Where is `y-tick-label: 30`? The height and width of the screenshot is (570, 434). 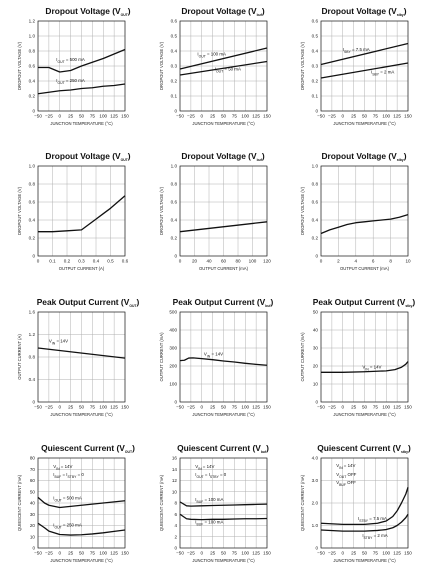 y-tick-label: 30 is located at coordinates (33, 514).